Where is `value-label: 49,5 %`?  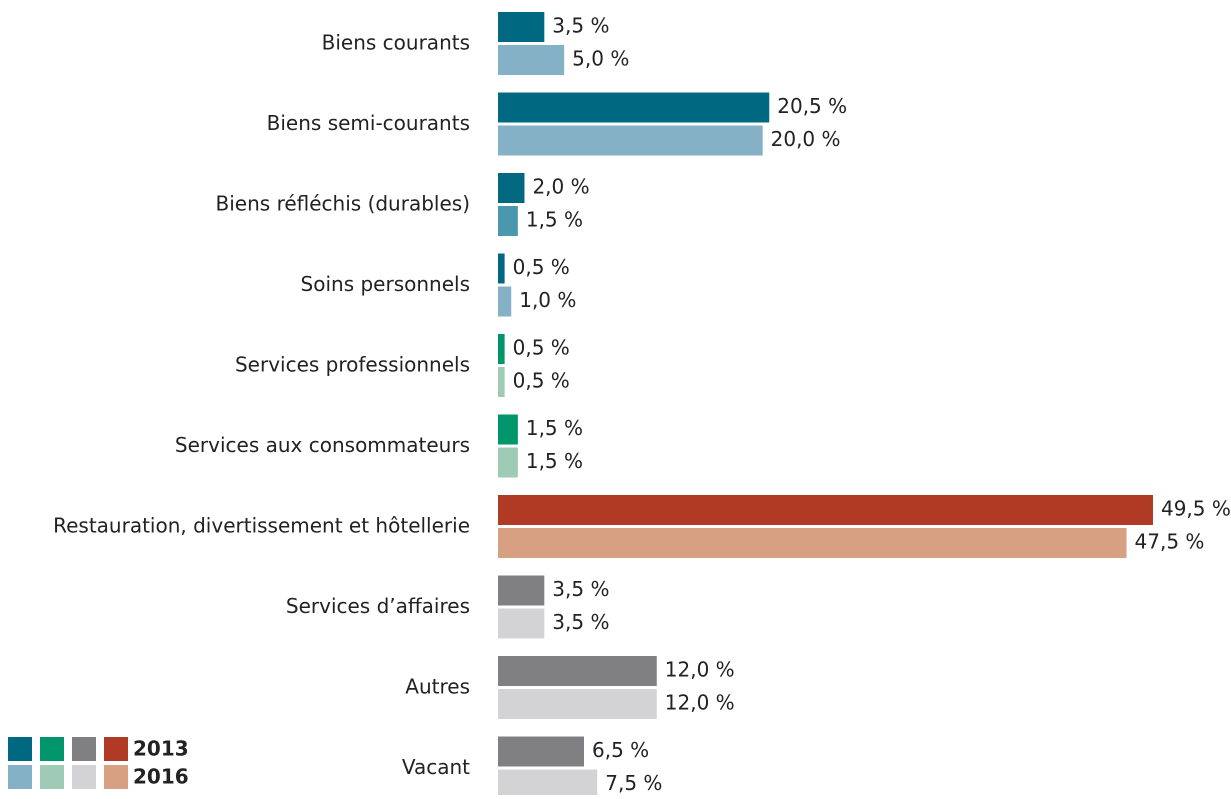
value-label: 49,5 % is located at coordinates (1196, 509).